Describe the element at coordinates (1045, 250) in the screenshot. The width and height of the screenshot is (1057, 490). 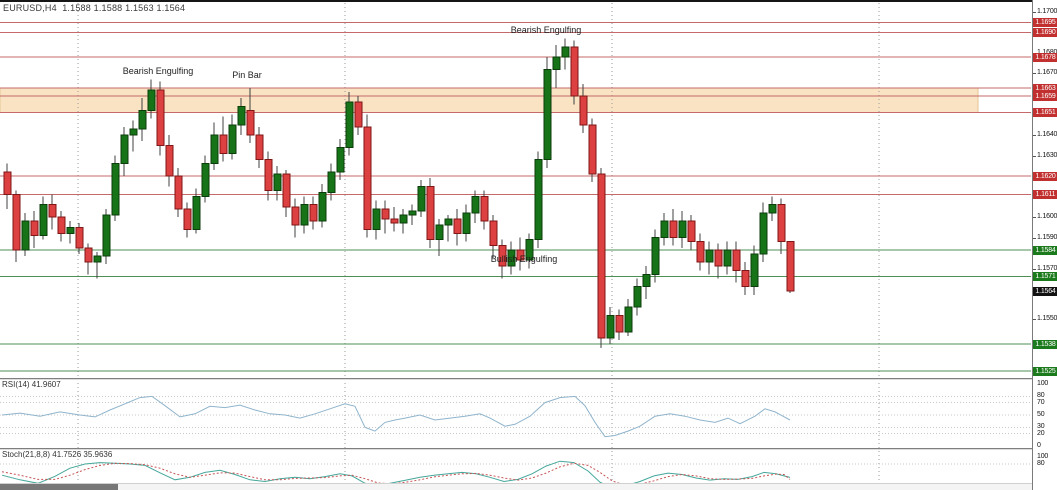
I see `support-price-badge: 1.1584` at that location.